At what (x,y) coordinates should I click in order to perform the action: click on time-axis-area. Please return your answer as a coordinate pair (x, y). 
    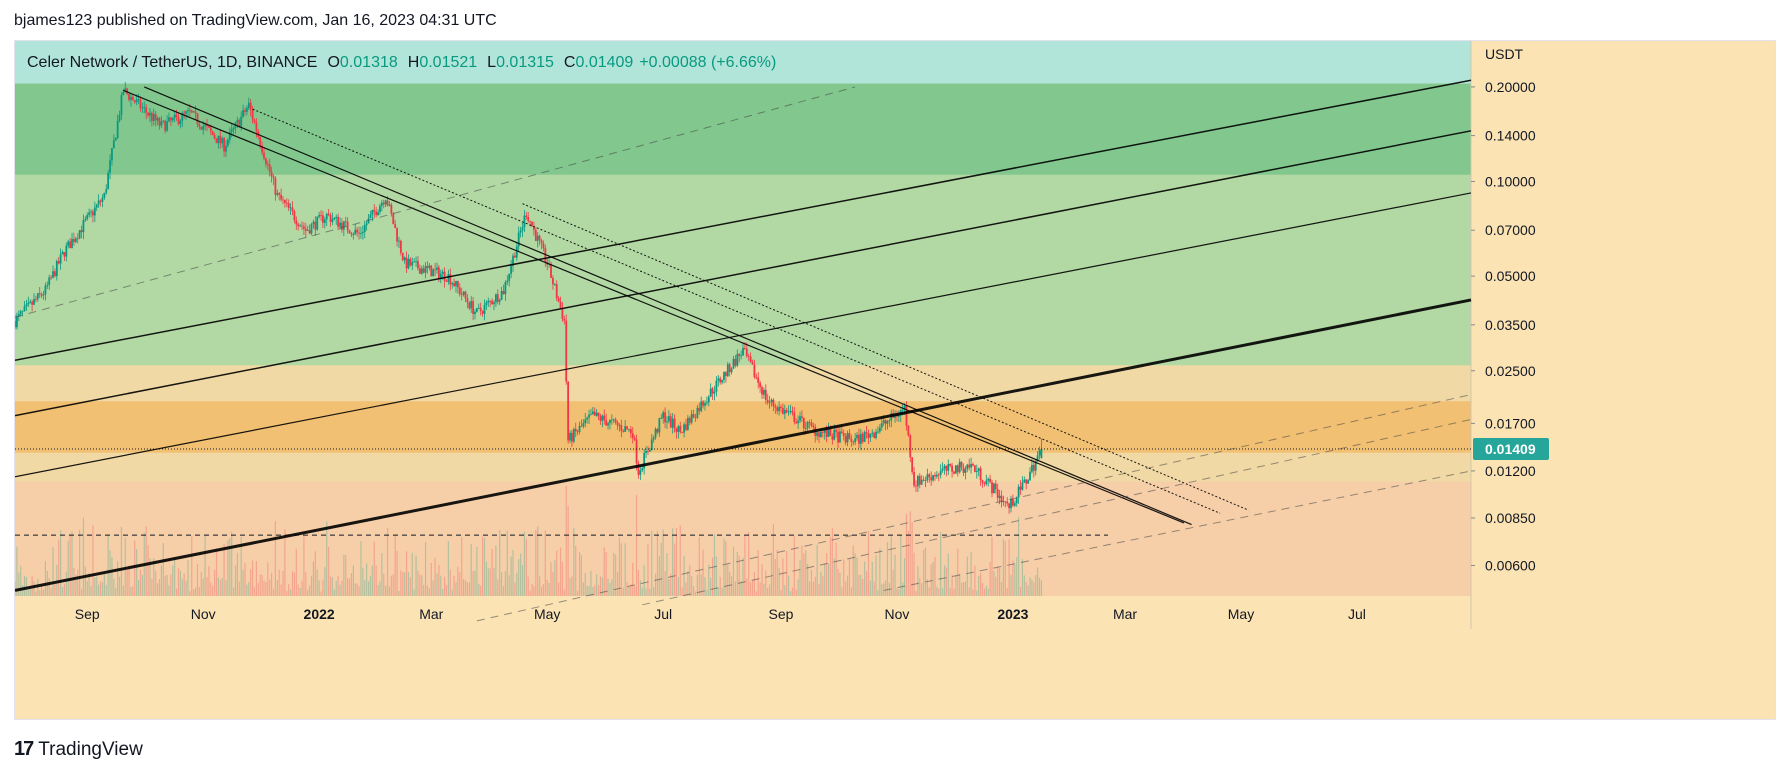
    Looking at the image, I should click on (743, 612).